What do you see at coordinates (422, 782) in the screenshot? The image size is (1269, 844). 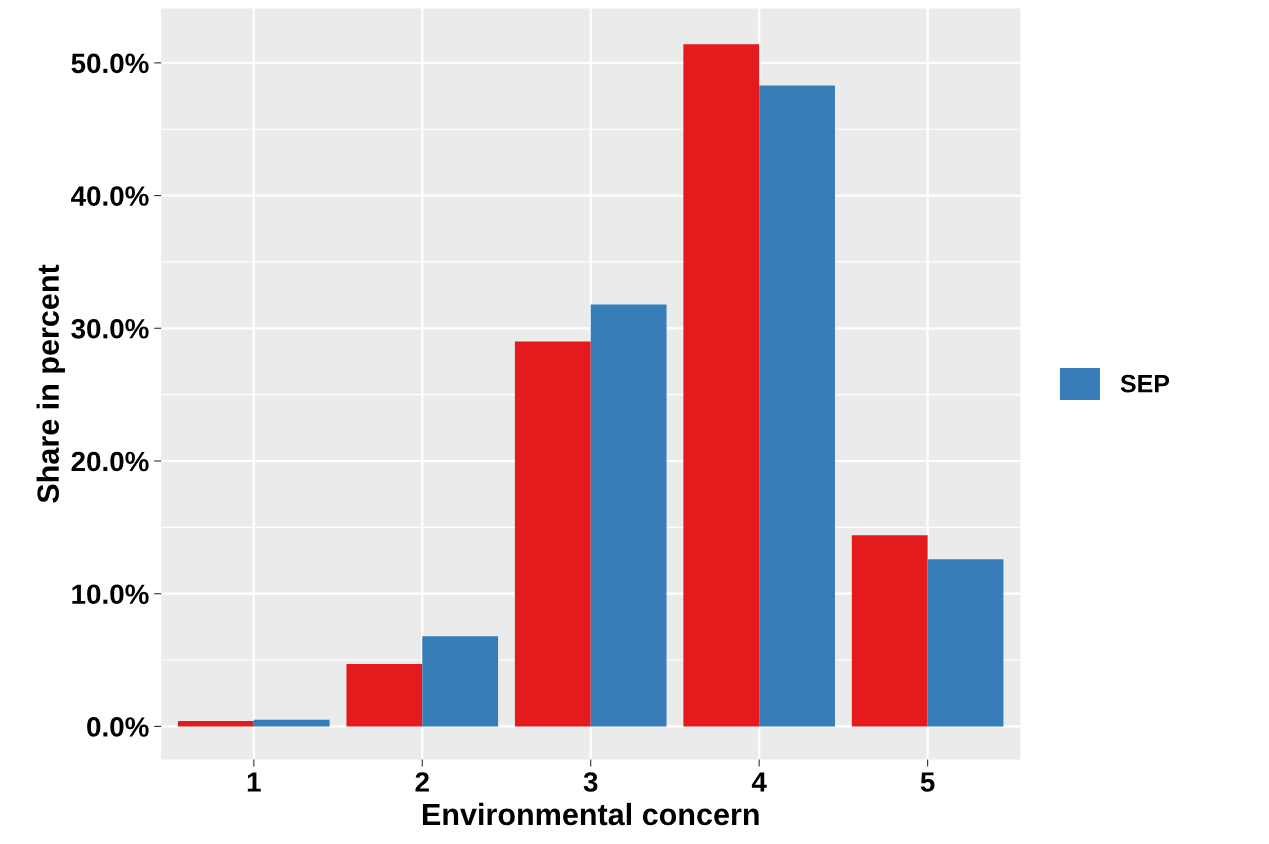 I see `x-tick-label: 2` at bounding box center [422, 782].